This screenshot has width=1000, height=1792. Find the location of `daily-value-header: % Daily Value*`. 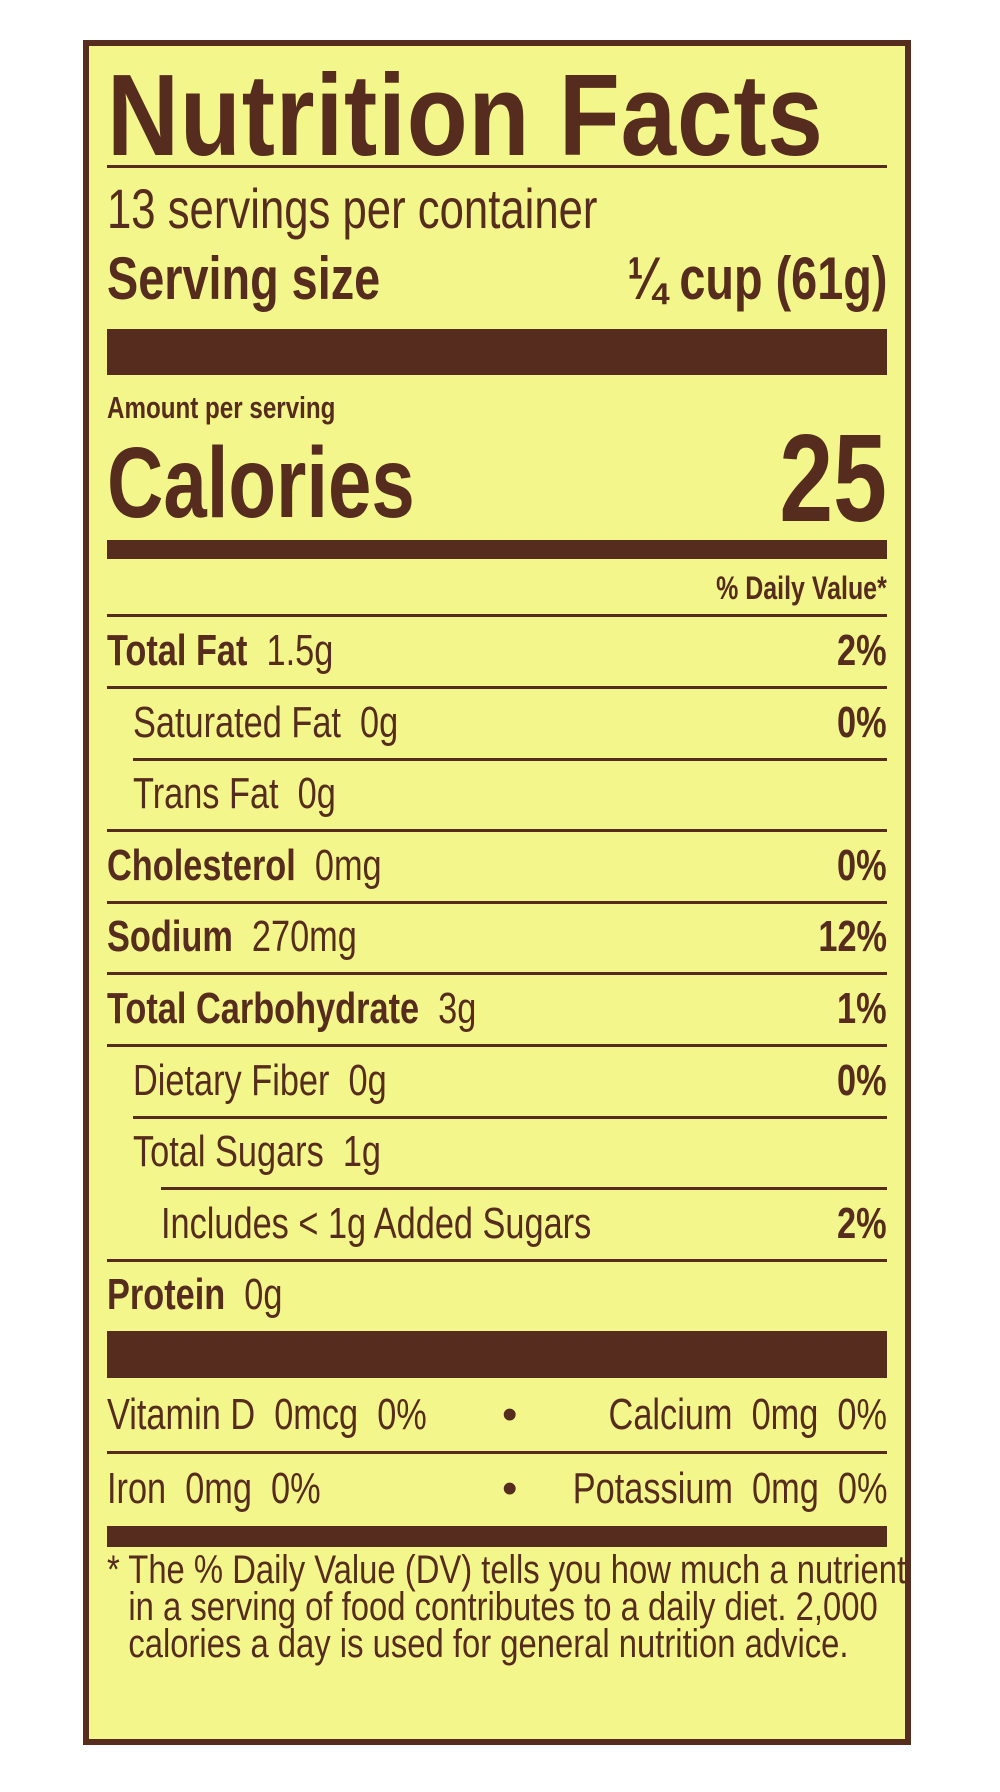

daily-value-header: % Daily Value* is located at coordinates (777, 588).